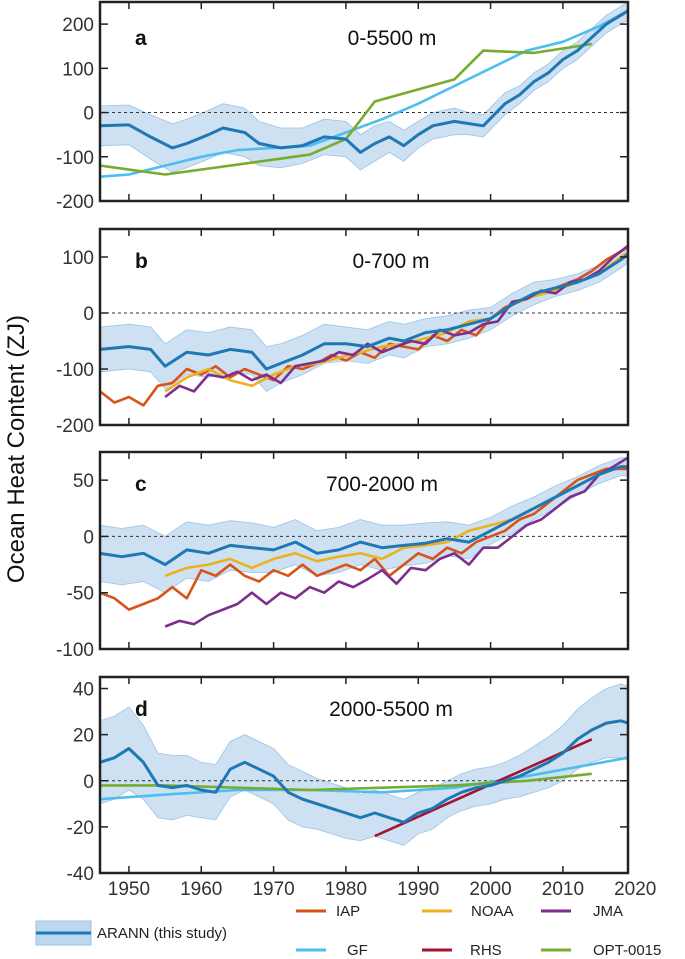 This screenshot has width=685, height=959. I want to click on plot-area-c, so click(364, 542).